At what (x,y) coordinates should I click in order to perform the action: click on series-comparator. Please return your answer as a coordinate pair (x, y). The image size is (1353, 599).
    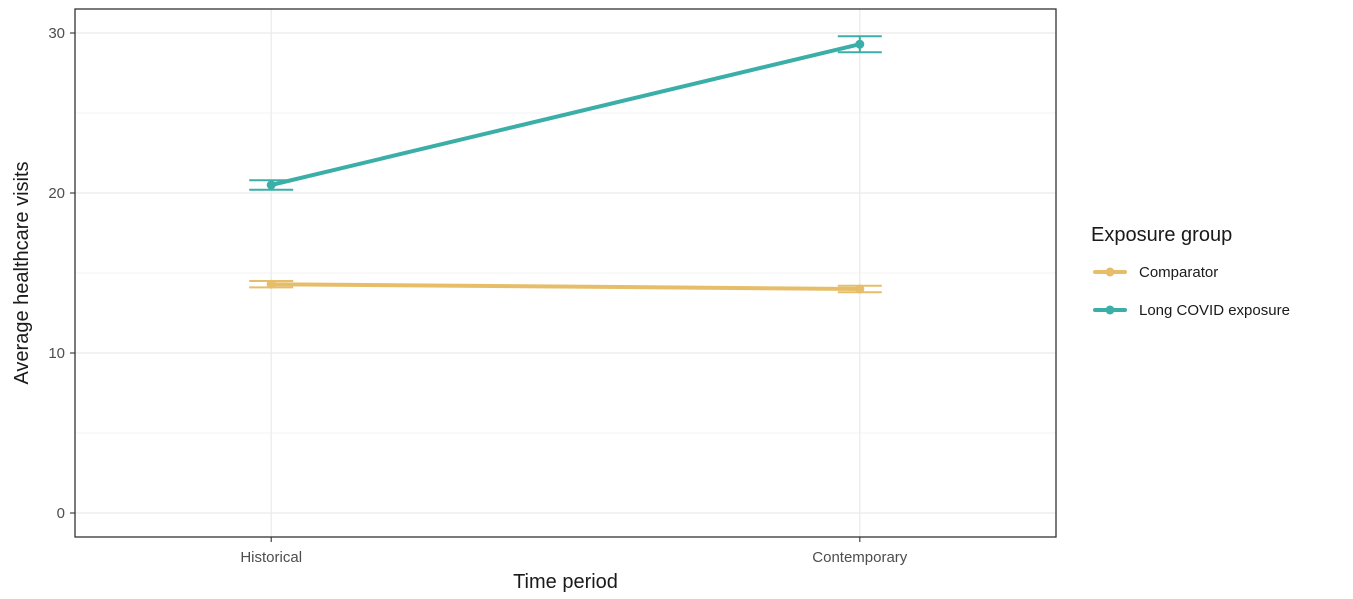
    Looking at the image, I should click on (565, 286).